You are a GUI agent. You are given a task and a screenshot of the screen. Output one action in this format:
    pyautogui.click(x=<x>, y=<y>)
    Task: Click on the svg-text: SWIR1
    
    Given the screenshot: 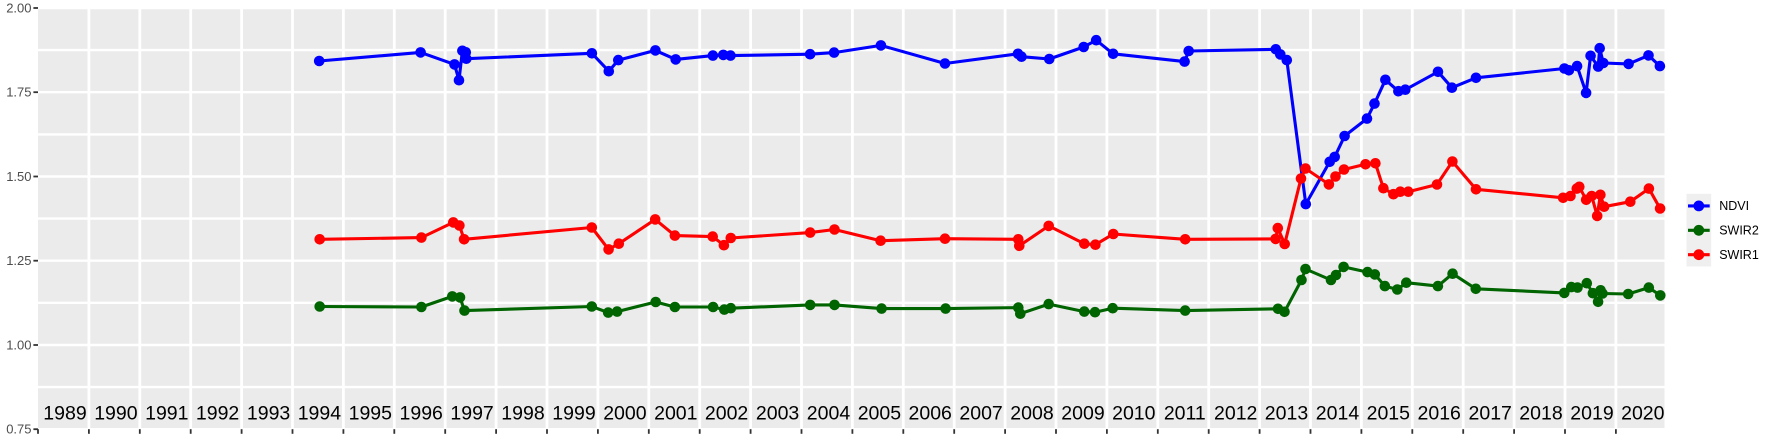 What is the action you would take?
    pyautogui.click(x=1739, y=255)
    